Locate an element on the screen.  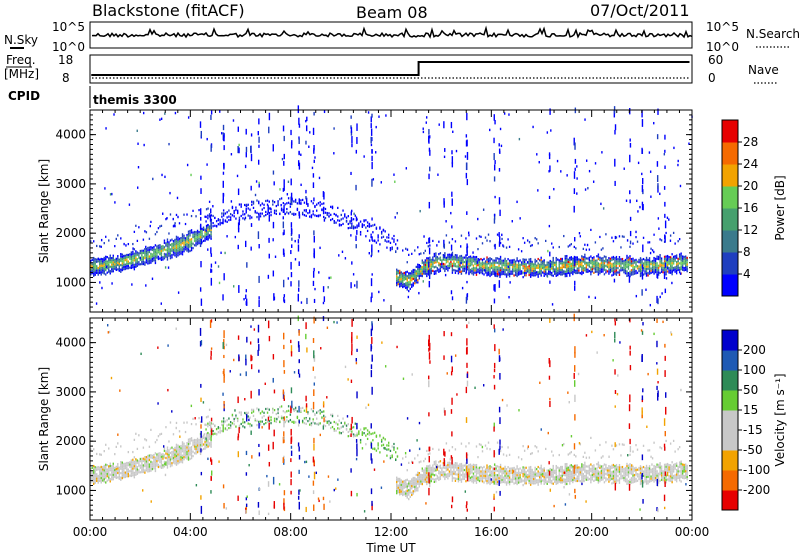
nsearch-label: N.Search is located at coordinates (773, 34).